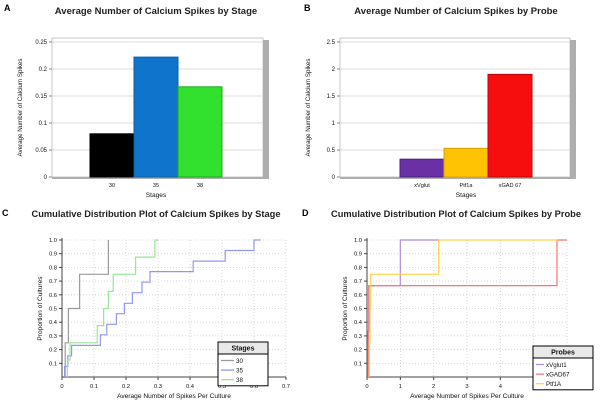  I want to click on legend-label-30: 30, so click(239, 361).